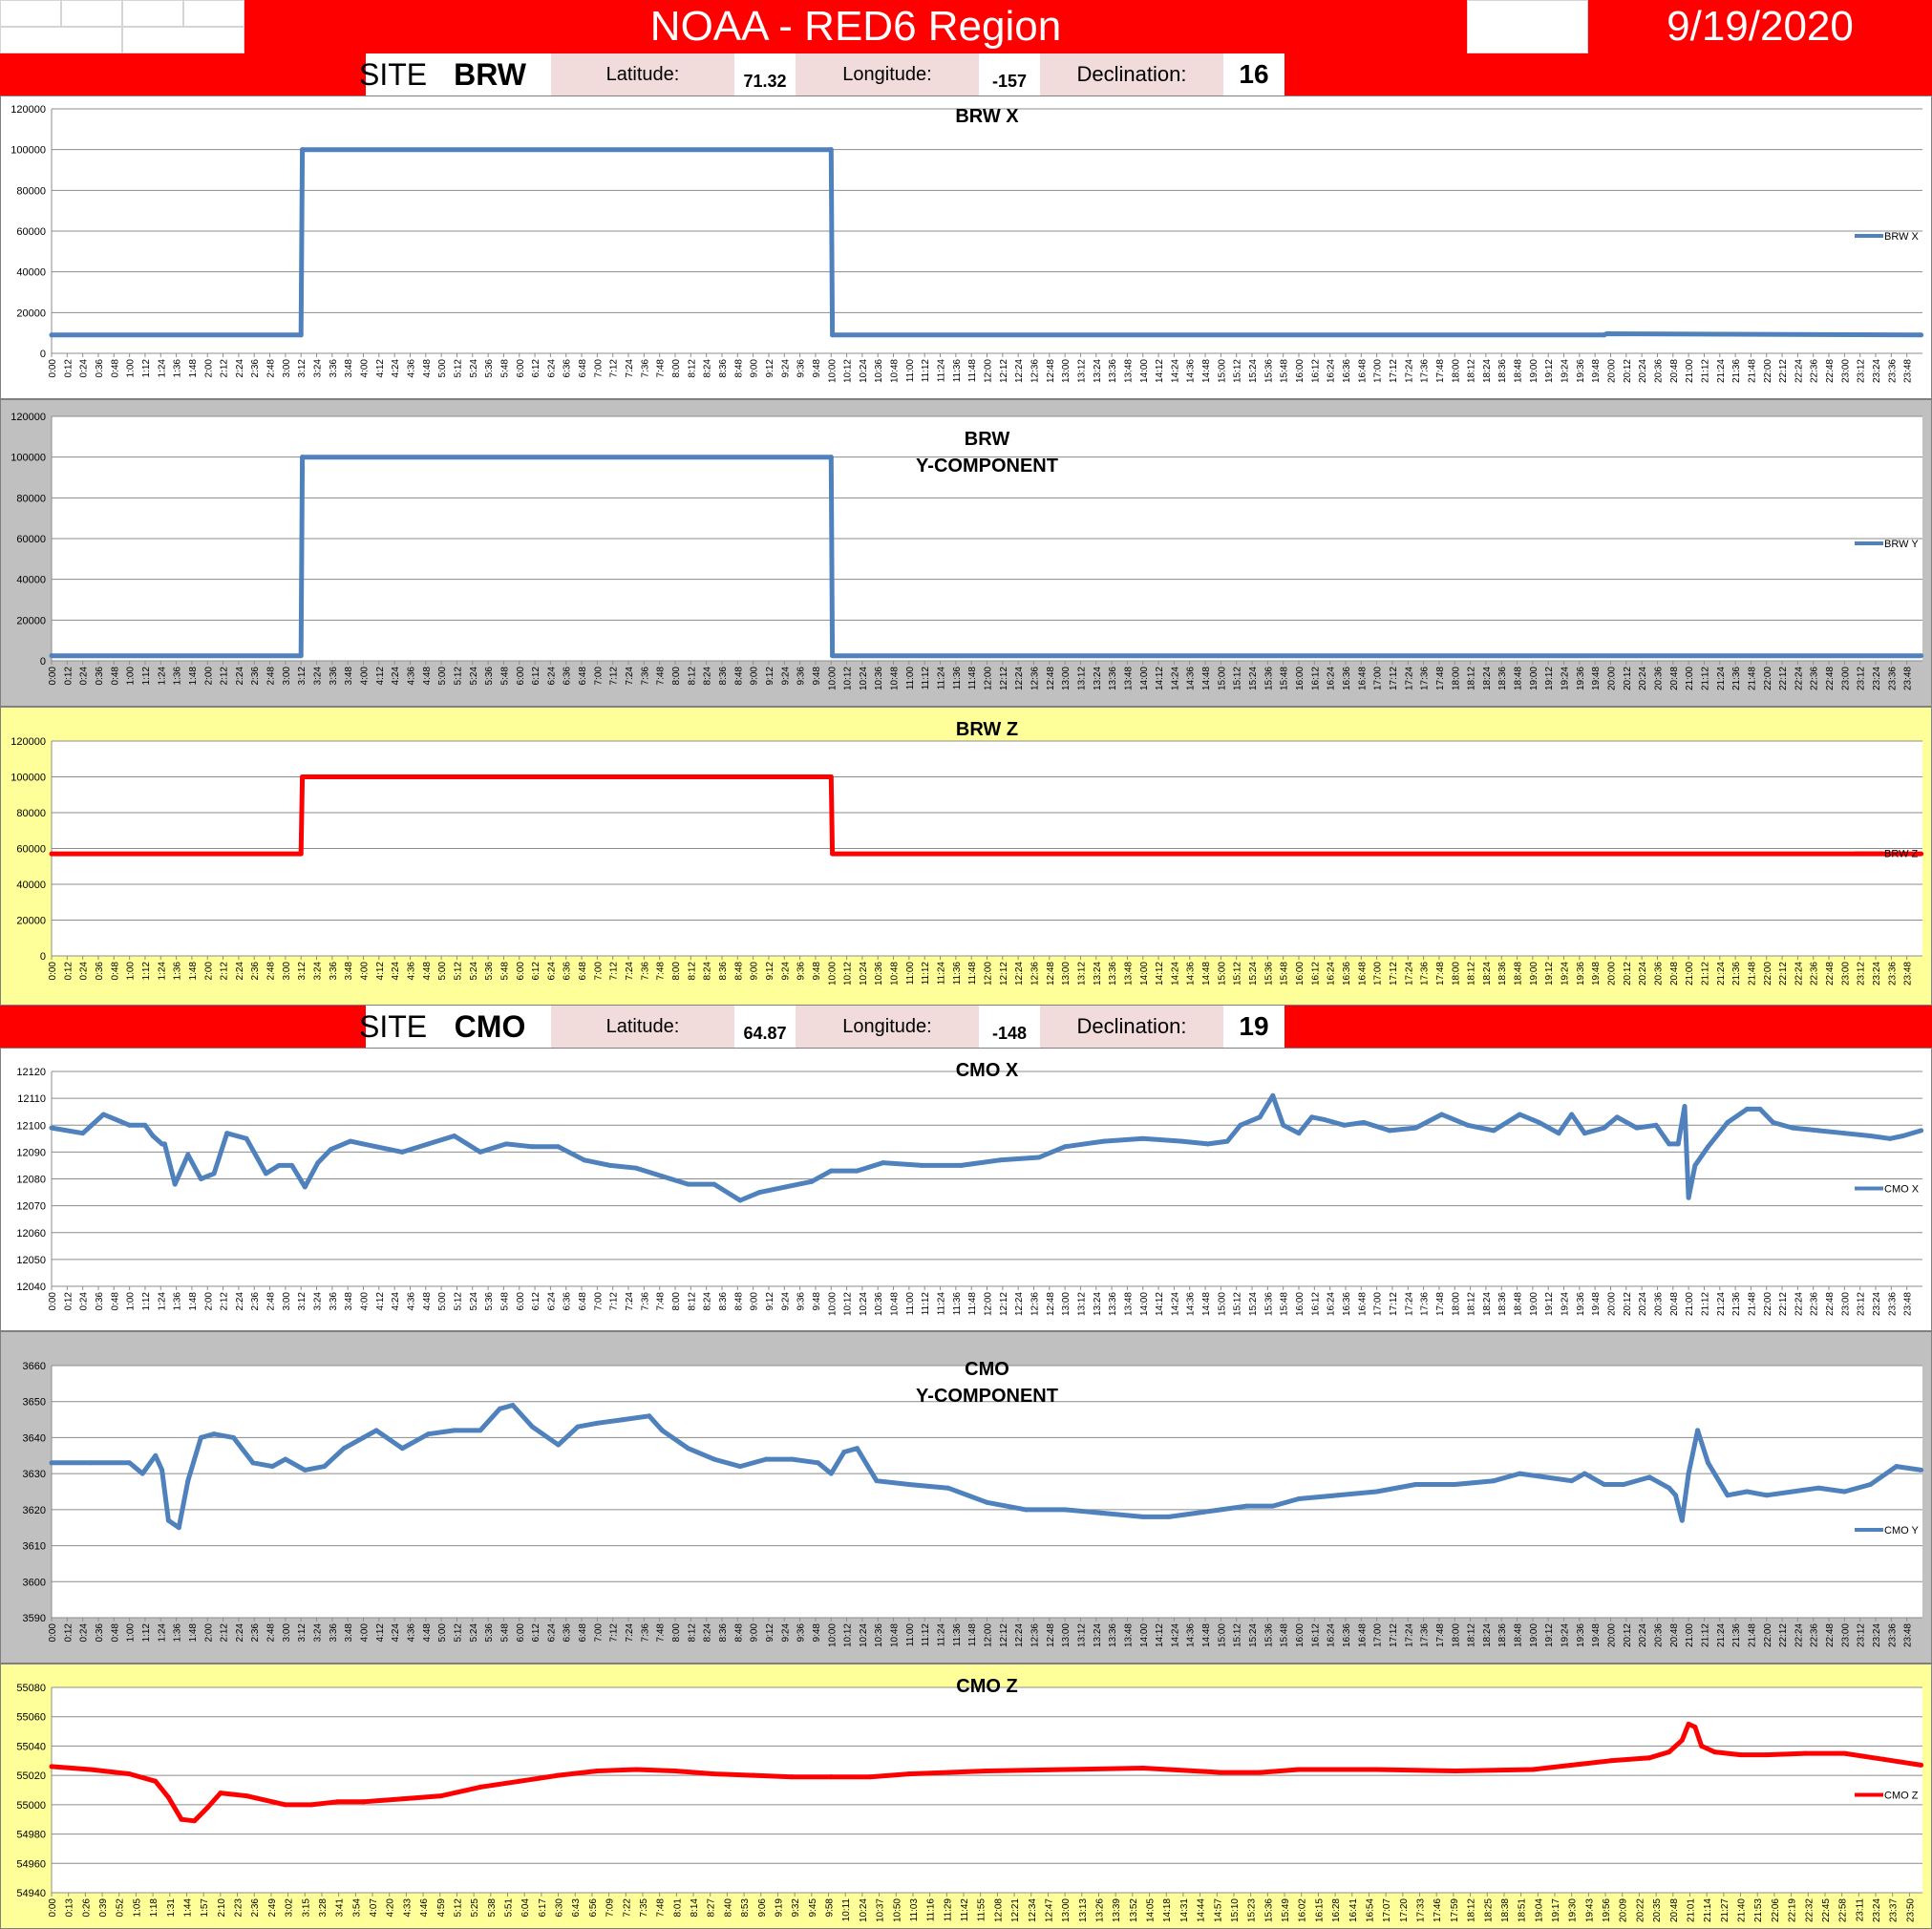 The height and width of the screenshot is (1929, 1932). What do you see at coordinates (1191, 1304) in the screenshot?
I see `x-tick-label: 14:36` at bounding box center [1191, 1304].